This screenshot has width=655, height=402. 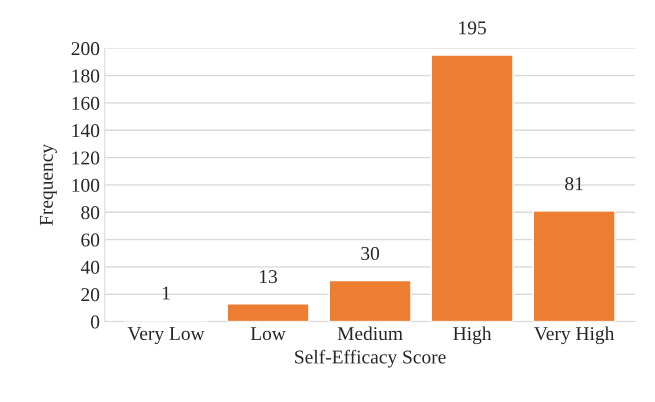 What do you see at coordinates (48, 185) in the screenshot?
I see `y-axis-title: Frequency` at bounding box center [48, 185].